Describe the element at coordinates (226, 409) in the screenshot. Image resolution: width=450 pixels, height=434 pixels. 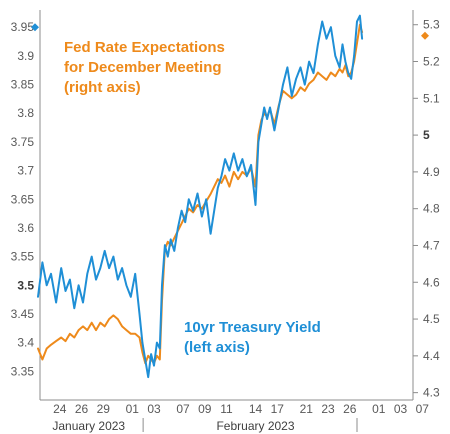
I see `x-tick-label: 11` at that location.